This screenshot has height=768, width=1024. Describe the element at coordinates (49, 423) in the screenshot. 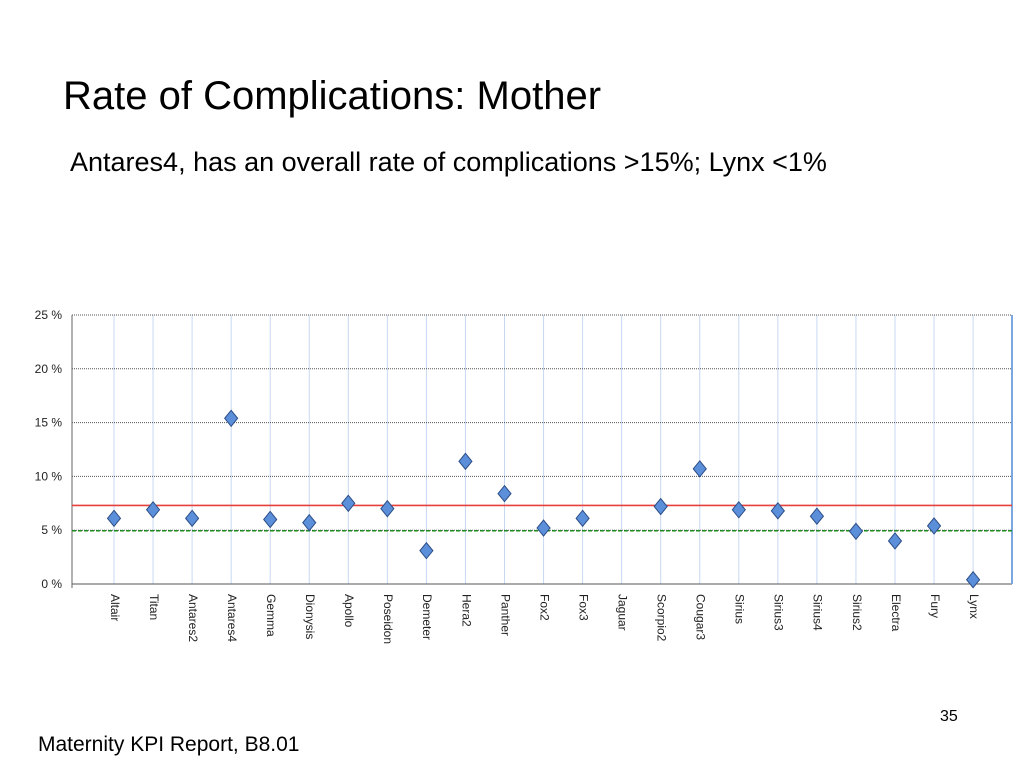

I see `y-tick-label: 15 %` at that location.